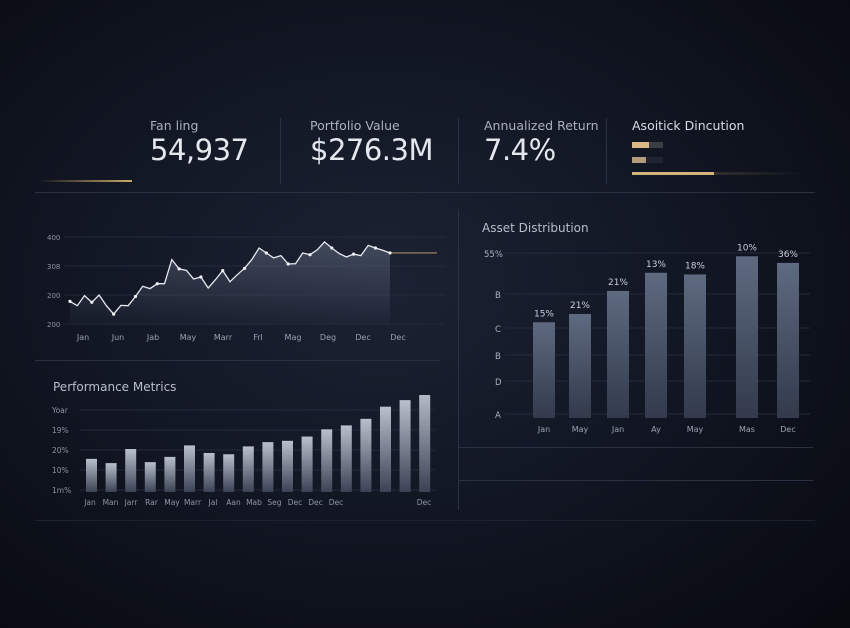  I want to click on x-tick-label: Deg, so click(328, 337).